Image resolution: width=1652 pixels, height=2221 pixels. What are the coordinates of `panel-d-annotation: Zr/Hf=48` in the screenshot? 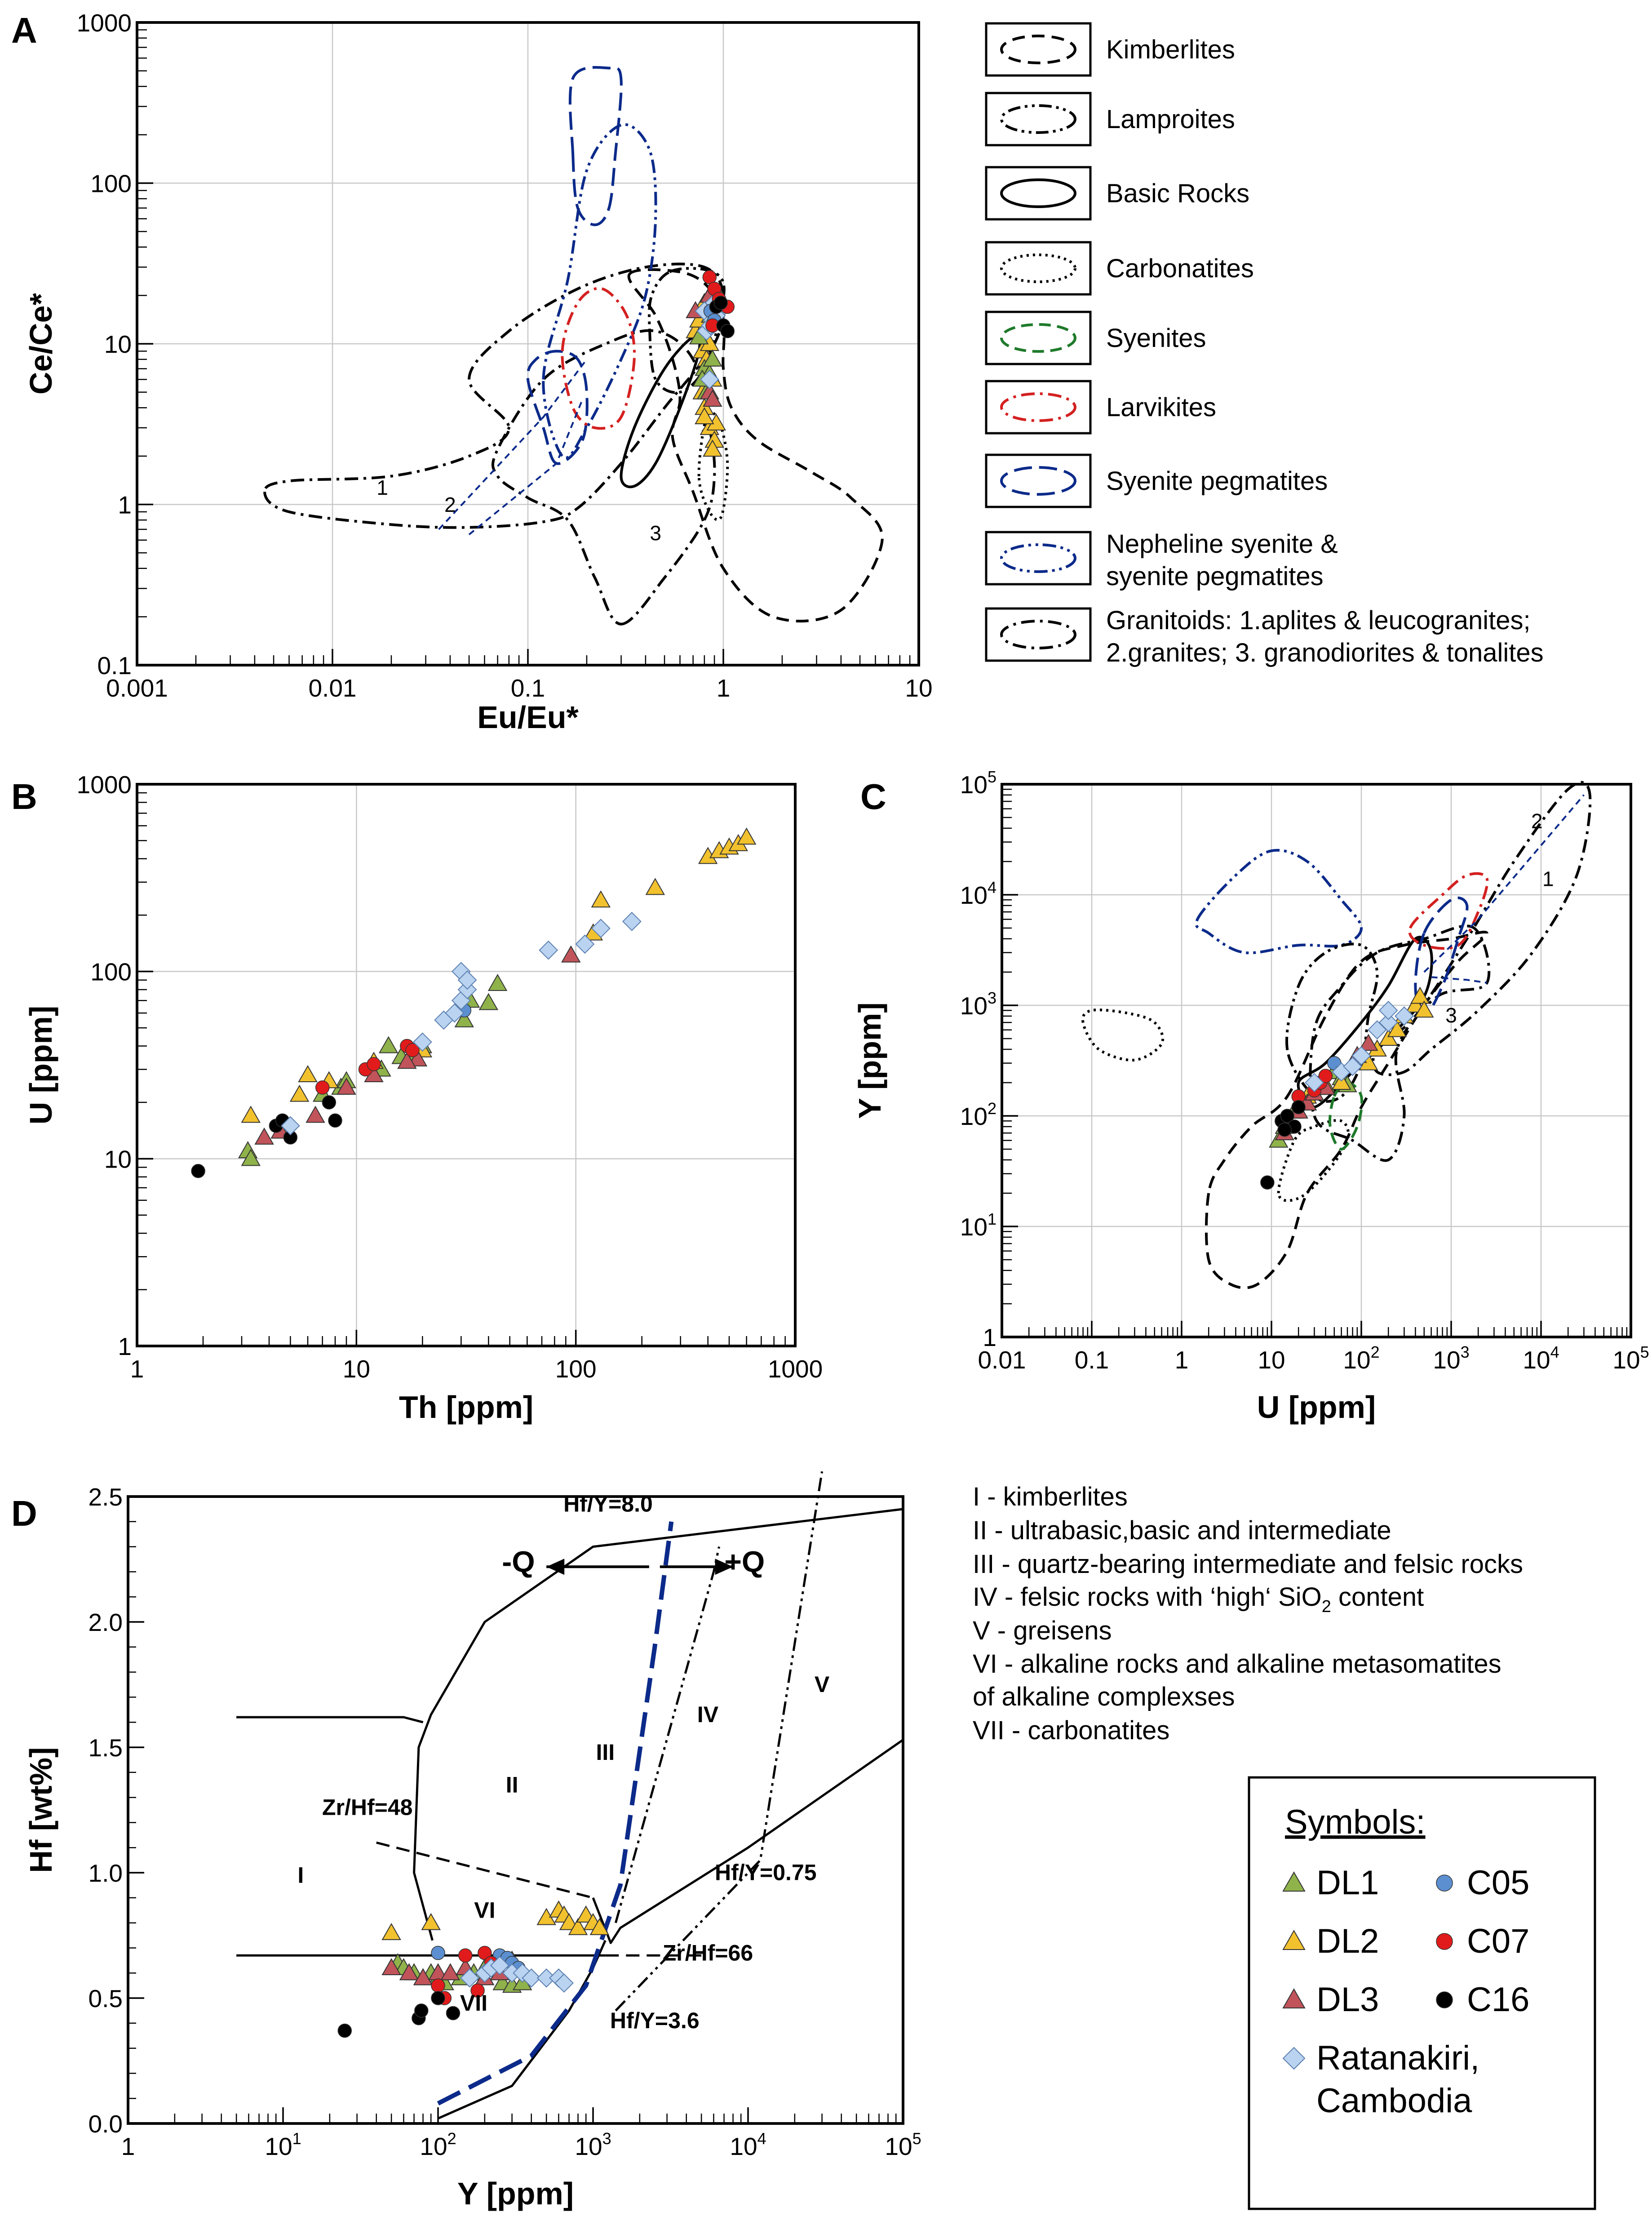 It's located at (367, 1807).